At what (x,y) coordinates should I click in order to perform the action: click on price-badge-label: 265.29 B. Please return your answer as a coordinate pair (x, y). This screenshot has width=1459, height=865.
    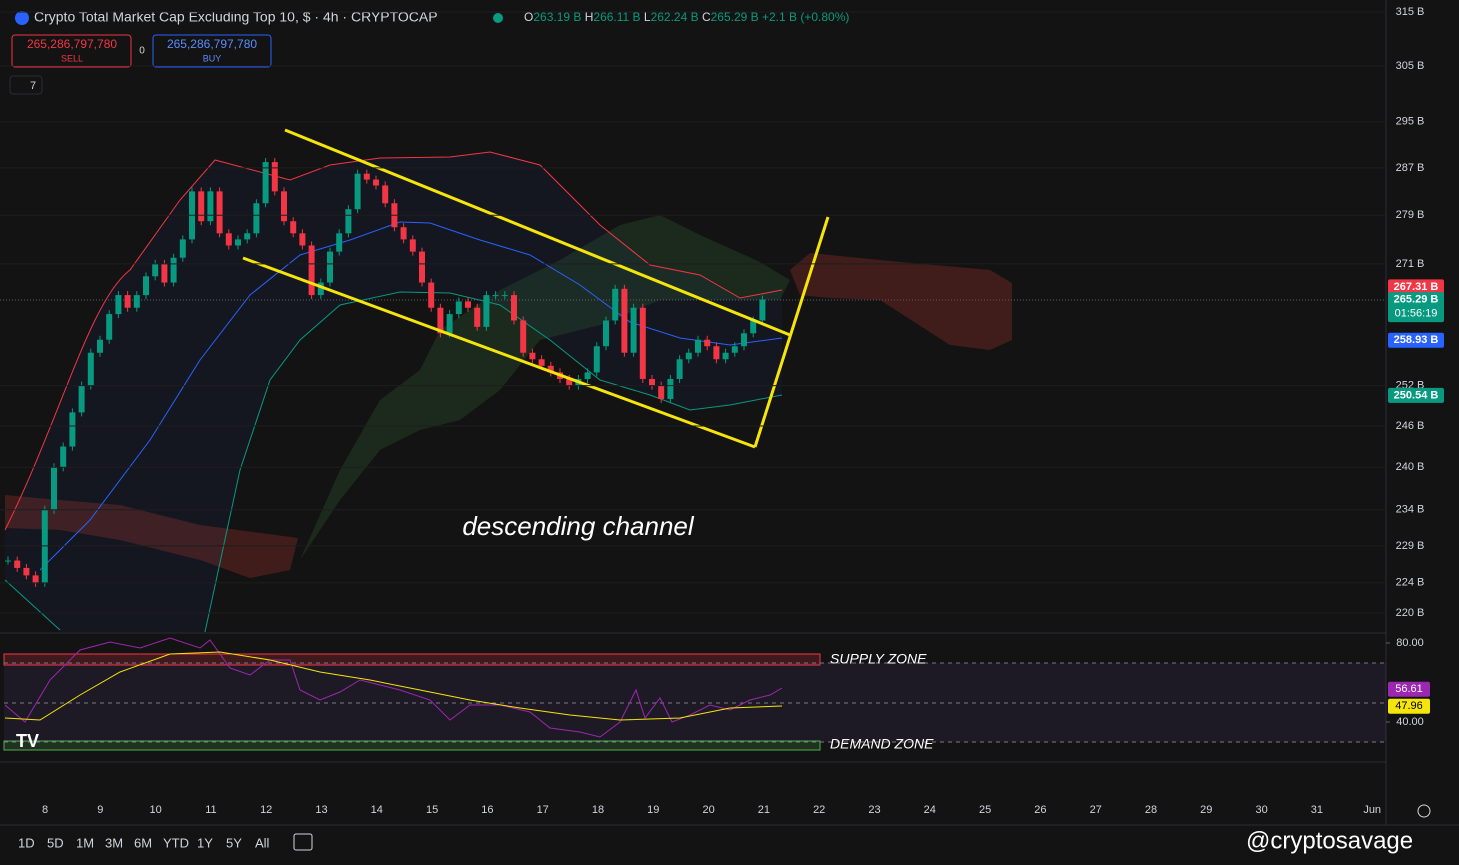
    Looking at the image, I should click on (1416, 299).